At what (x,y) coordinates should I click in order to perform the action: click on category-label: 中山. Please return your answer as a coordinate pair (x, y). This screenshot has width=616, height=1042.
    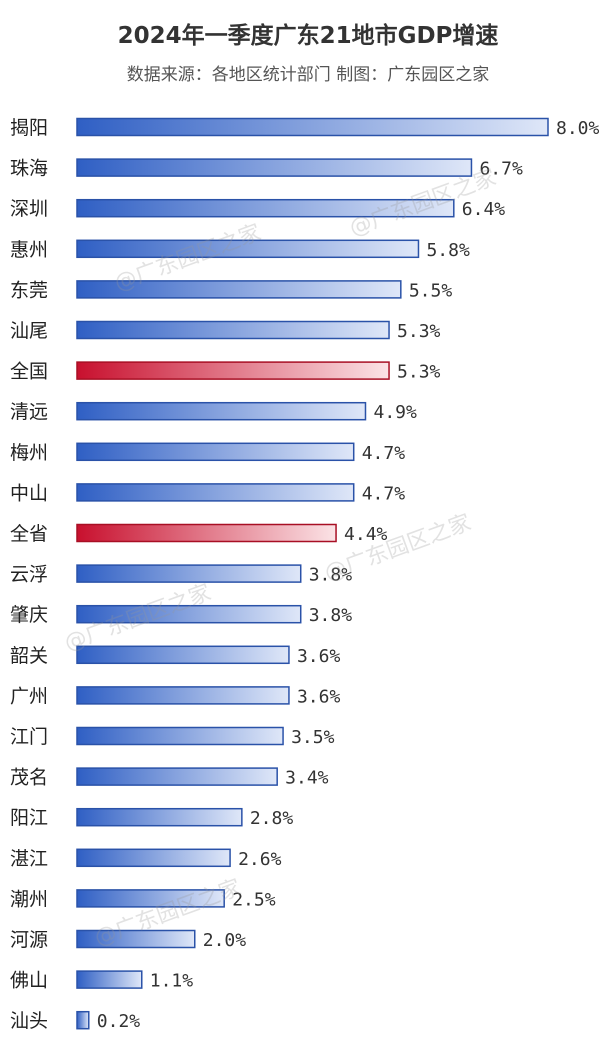
    Looking at the image, I should click on (29, 493).